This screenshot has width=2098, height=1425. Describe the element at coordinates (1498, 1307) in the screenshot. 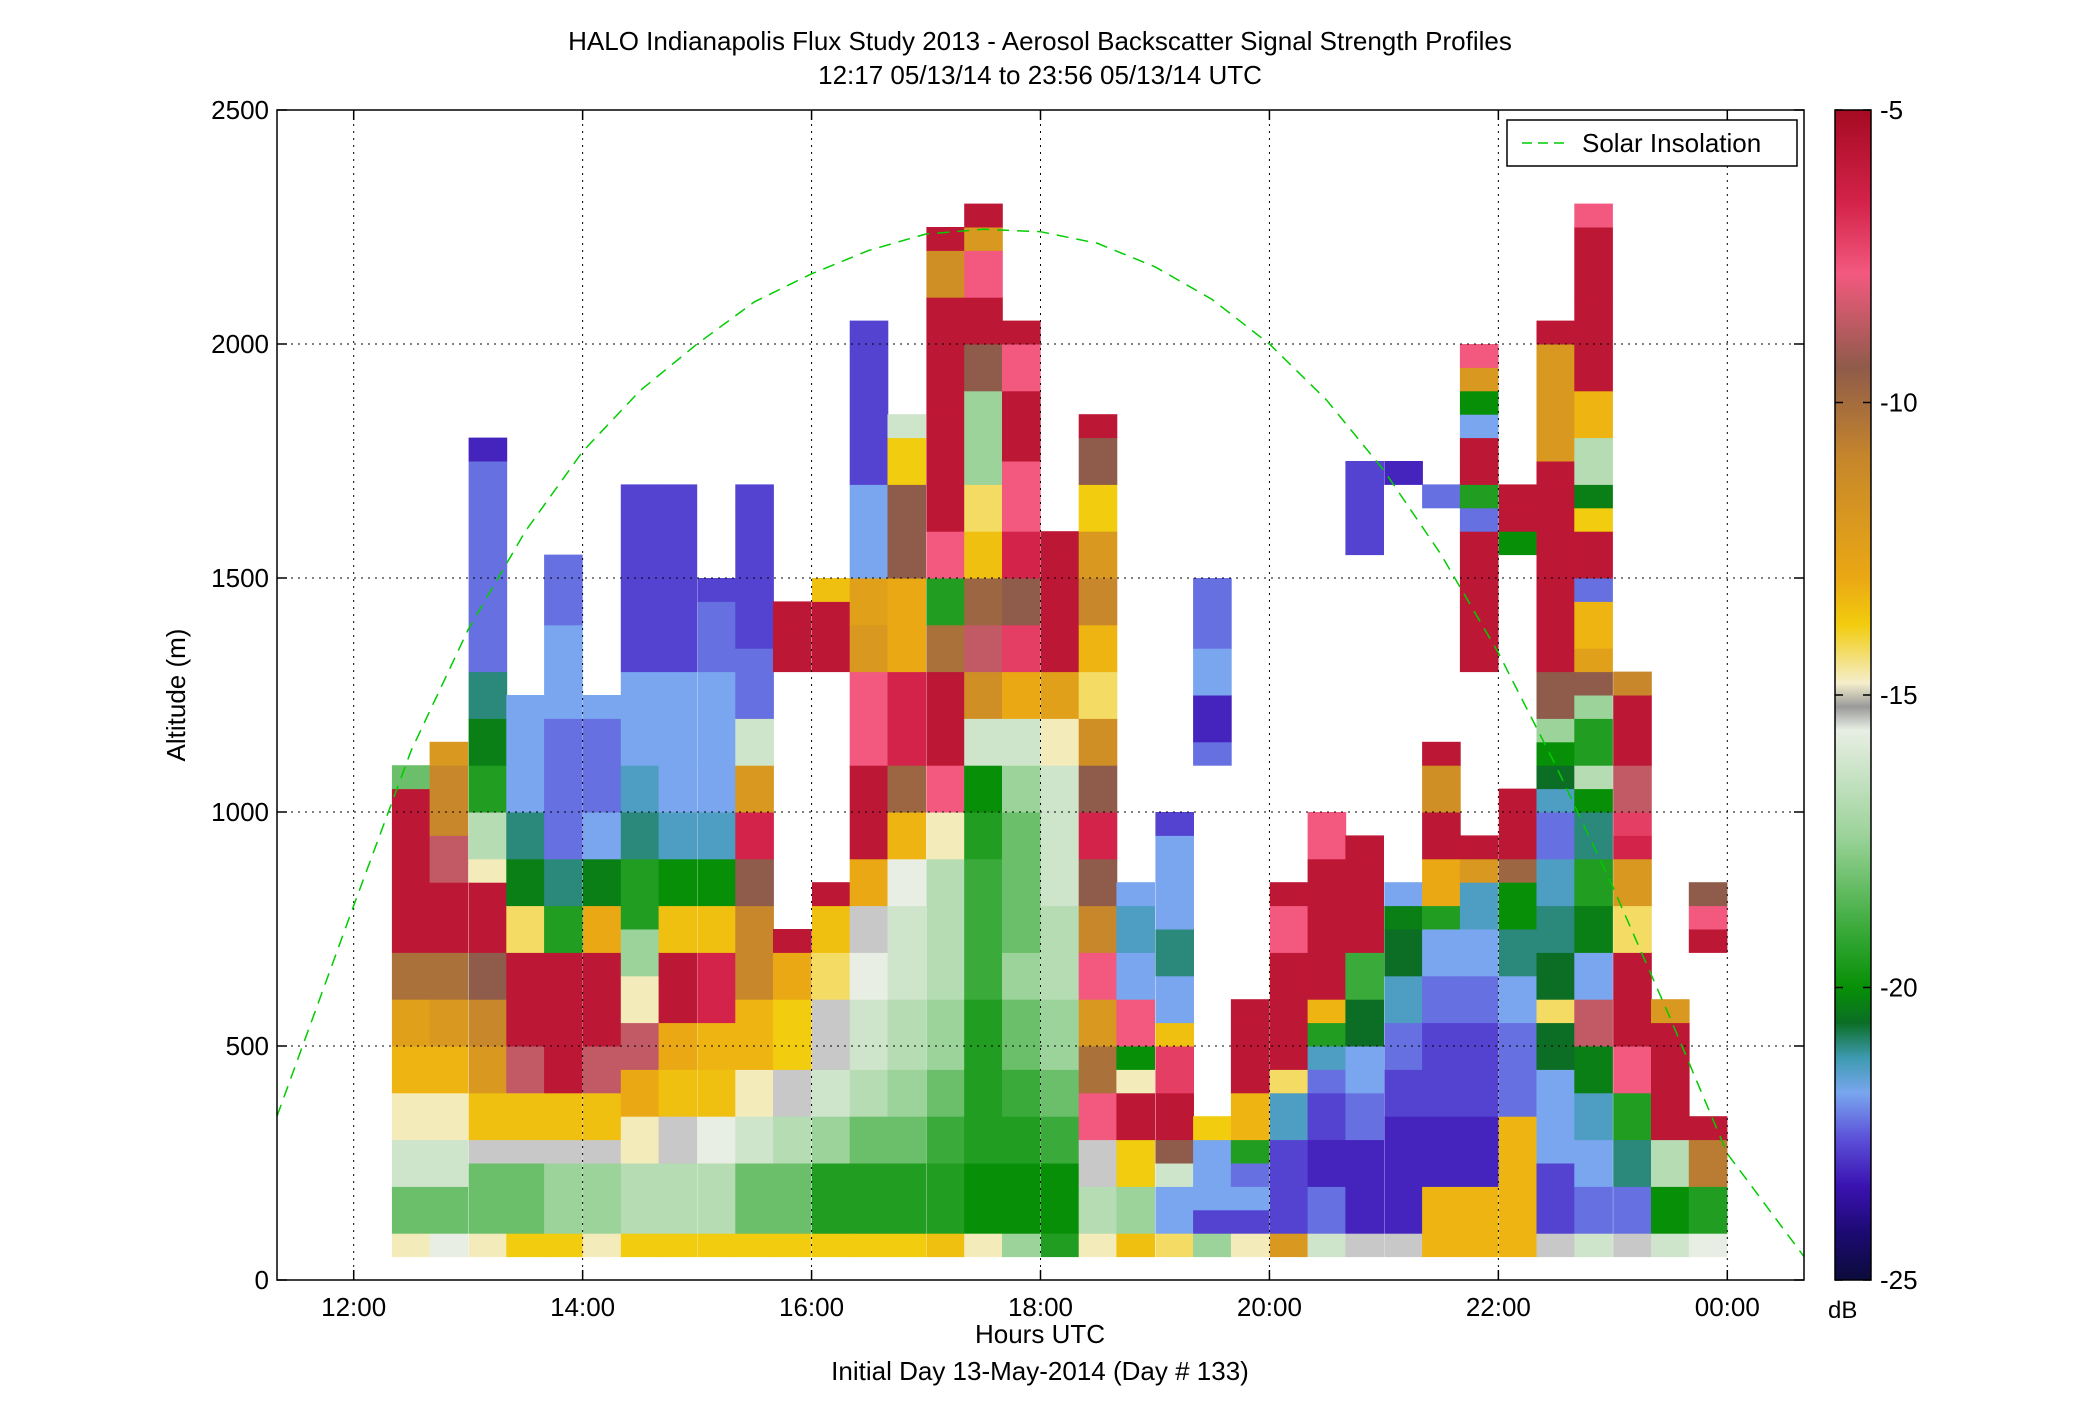

I see `x-tick-label: 22:00` at that location.